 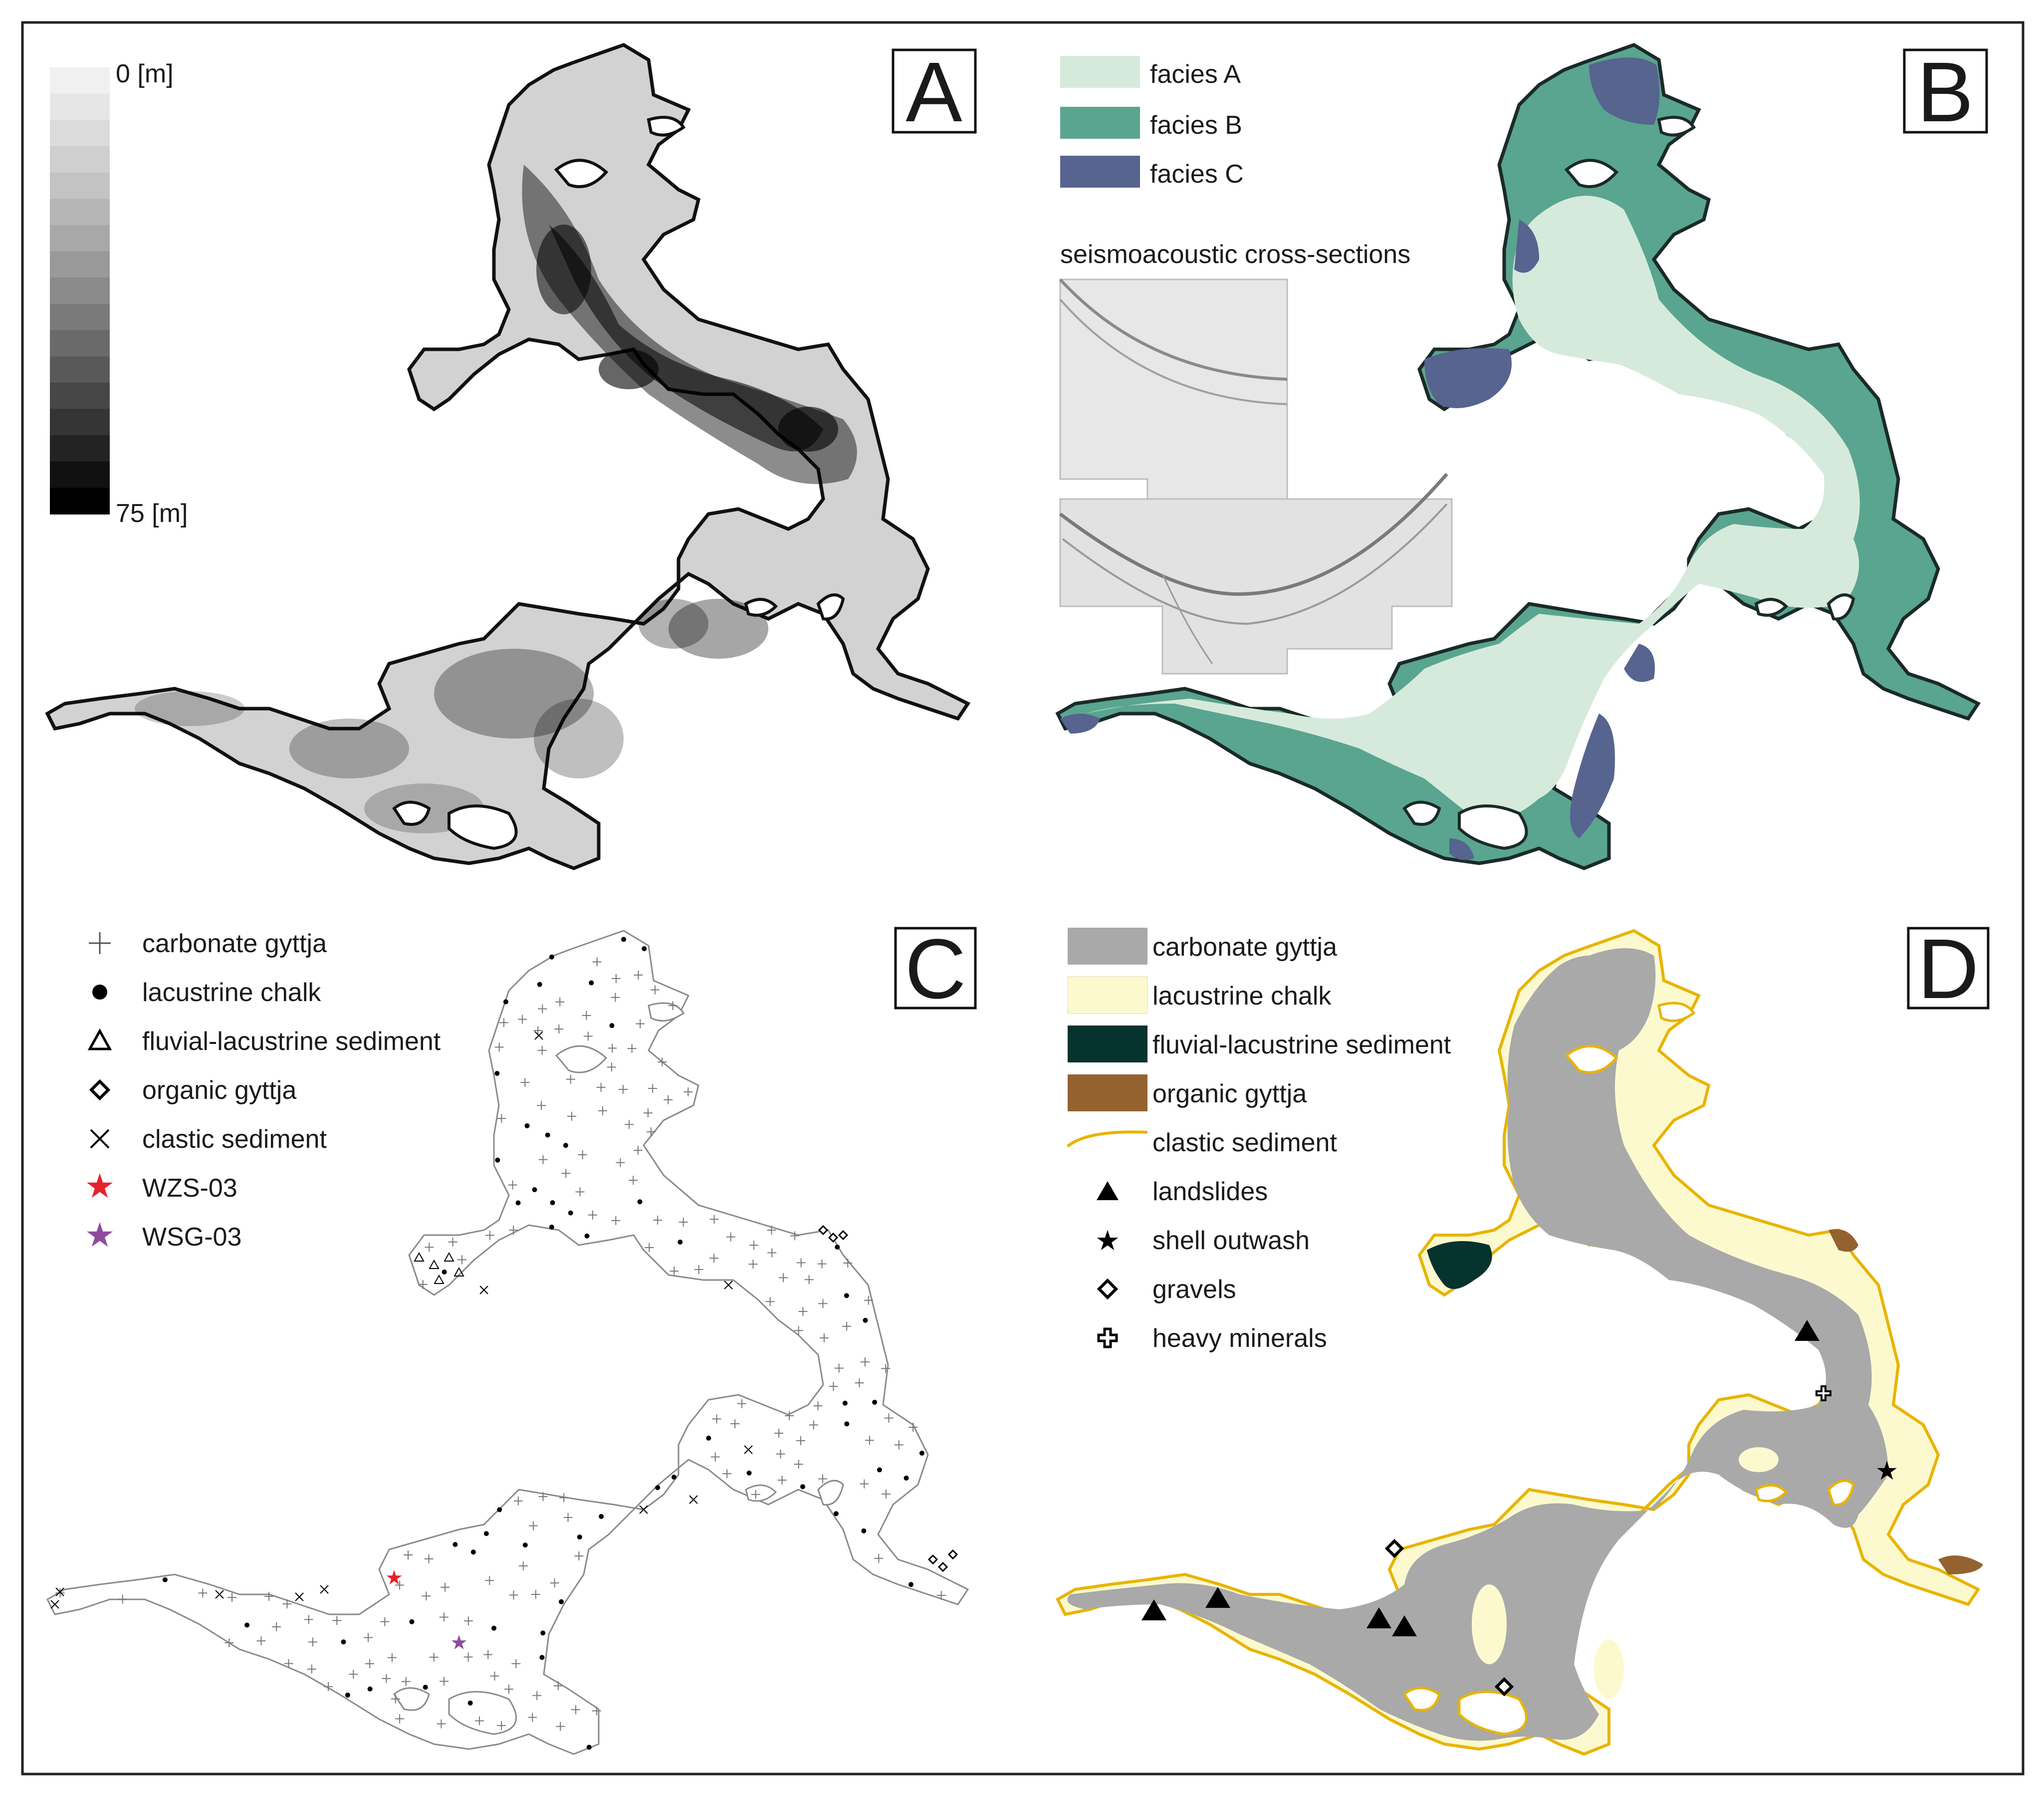 I want to click on symbols-legend-label: heavy minerals, so click(x=1239, y=1338).